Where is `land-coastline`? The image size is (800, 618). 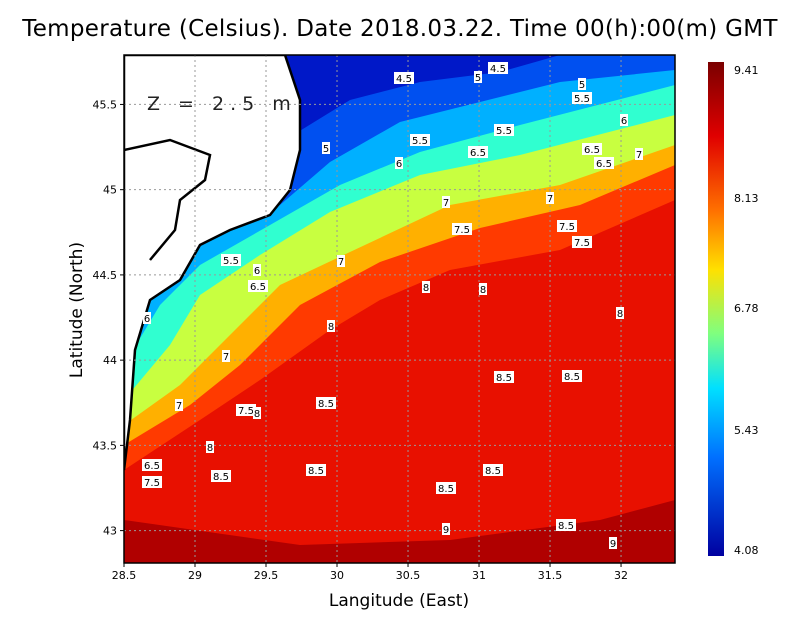 land-coastline is located at coordinates (213, 263).